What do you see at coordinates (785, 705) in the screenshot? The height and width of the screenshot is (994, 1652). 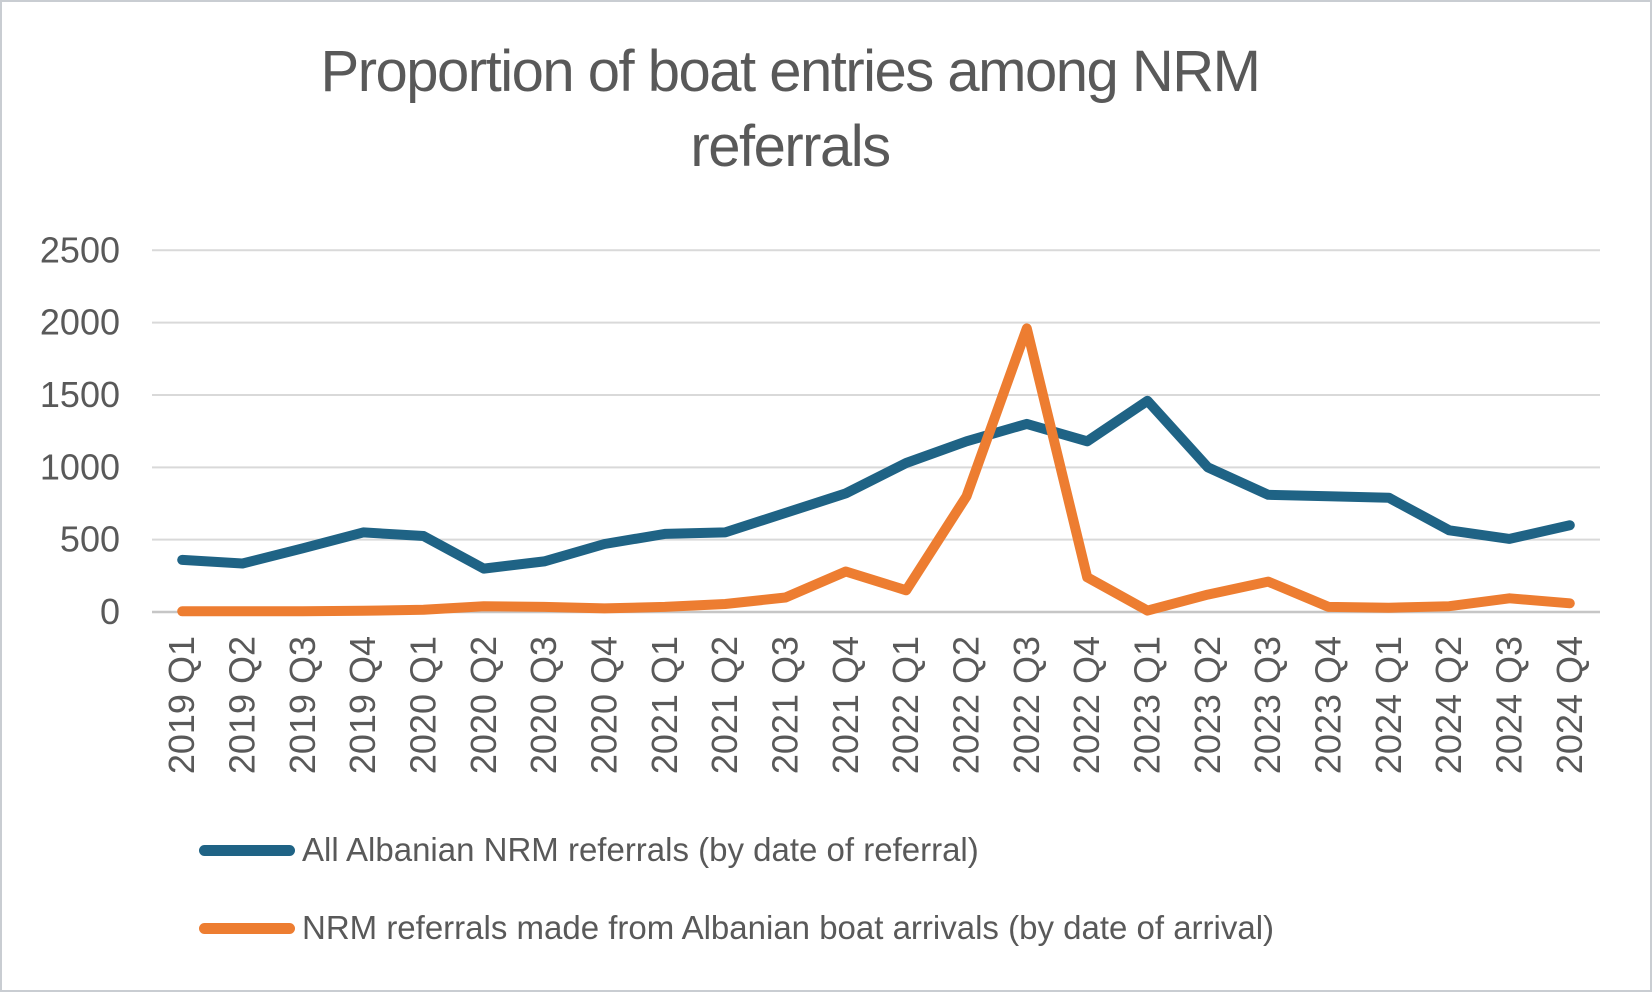 I see `x-axis-label-2021-Q3: 2021 Q3` at bounding box center [785, 705].